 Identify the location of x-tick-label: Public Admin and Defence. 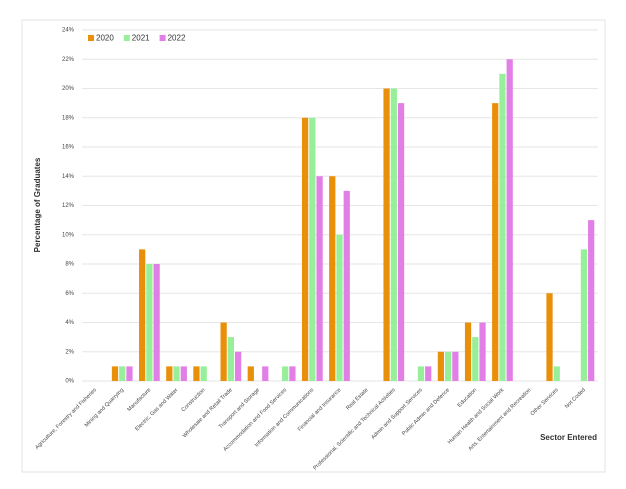
(426, 412).